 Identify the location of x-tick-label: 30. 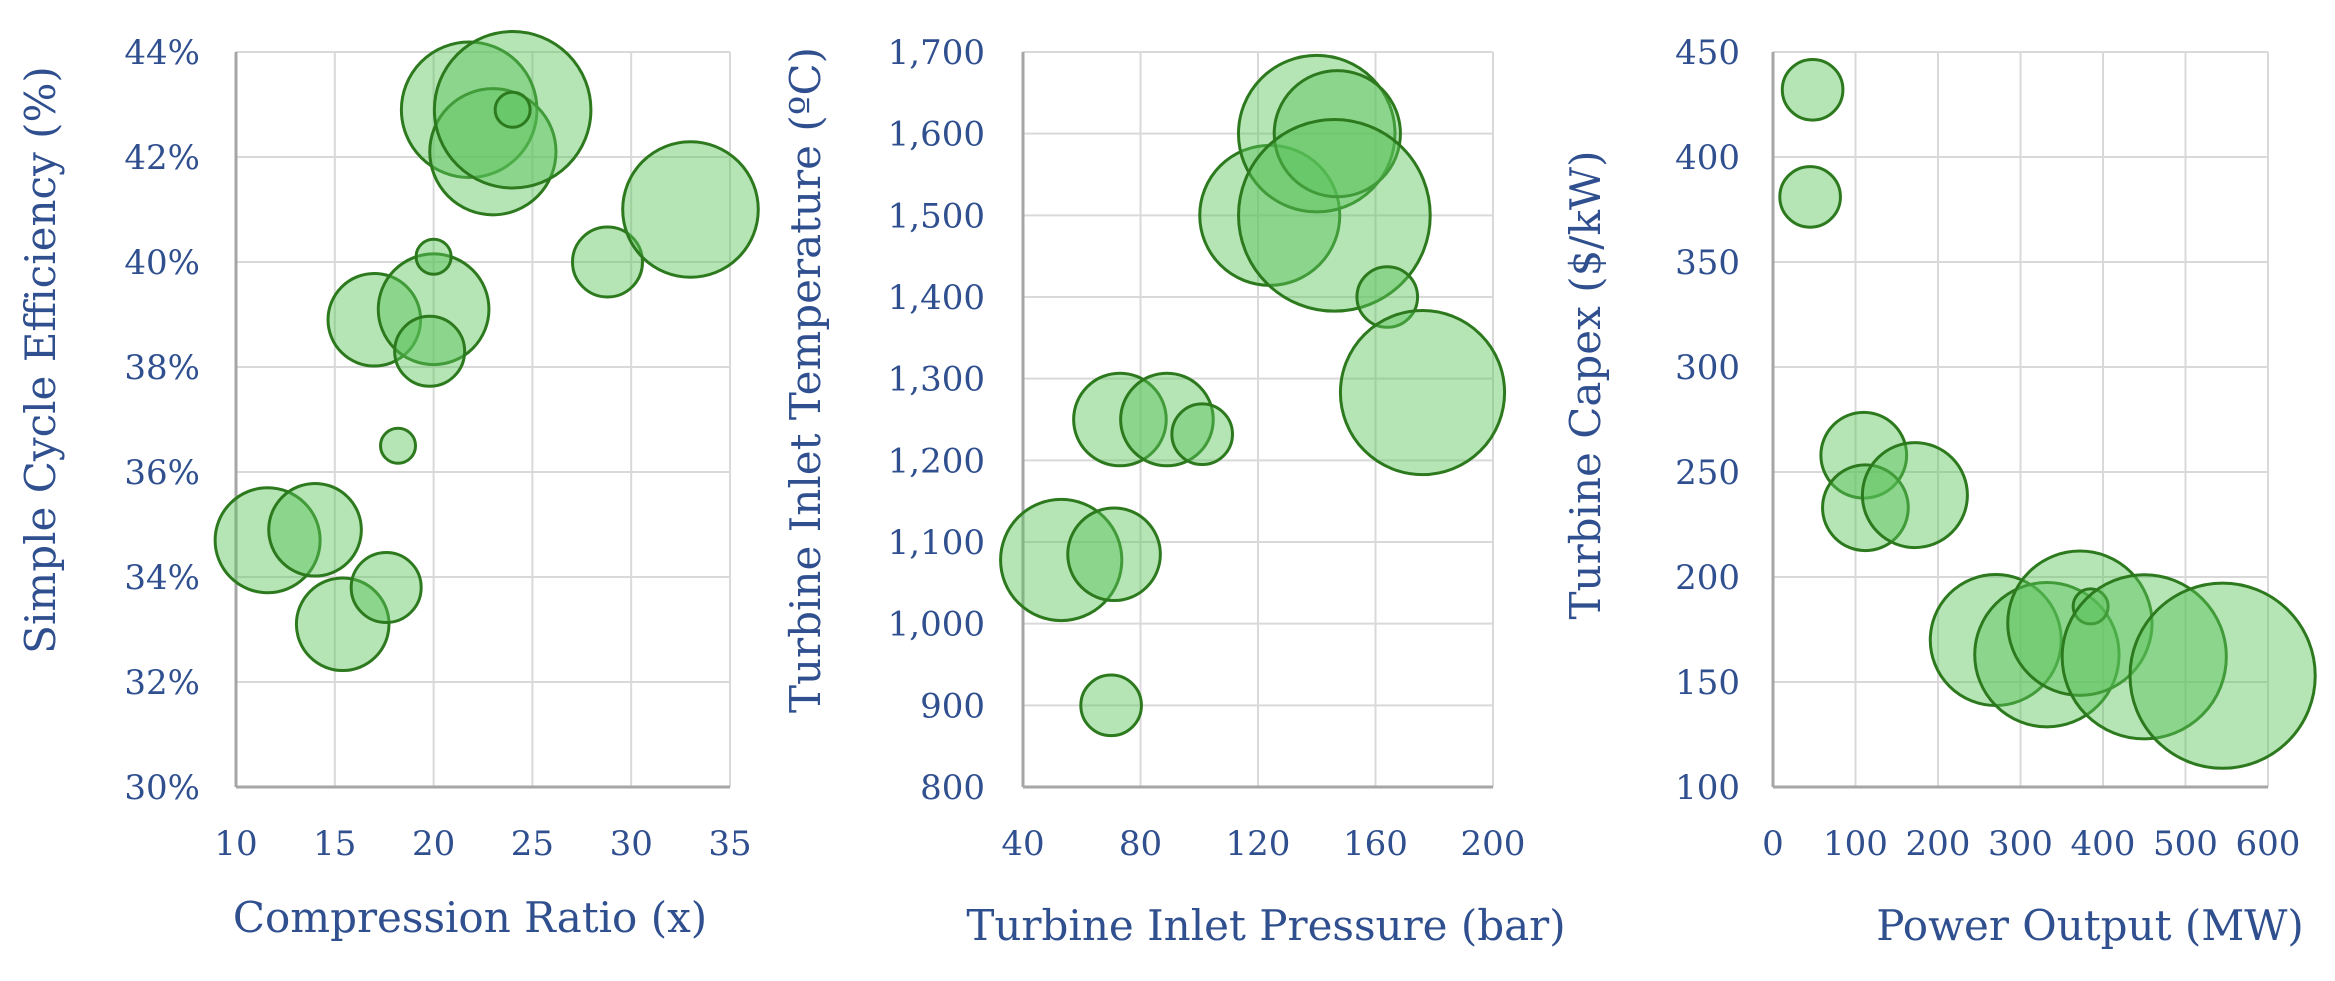
(631, 844).